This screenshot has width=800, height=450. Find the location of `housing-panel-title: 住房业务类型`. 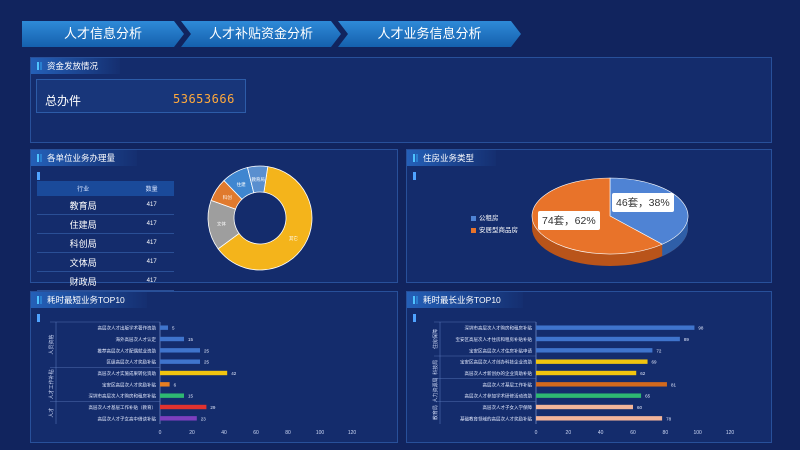

housing-panel-title: 住房业务类型 is located at coordinates (452, 158).